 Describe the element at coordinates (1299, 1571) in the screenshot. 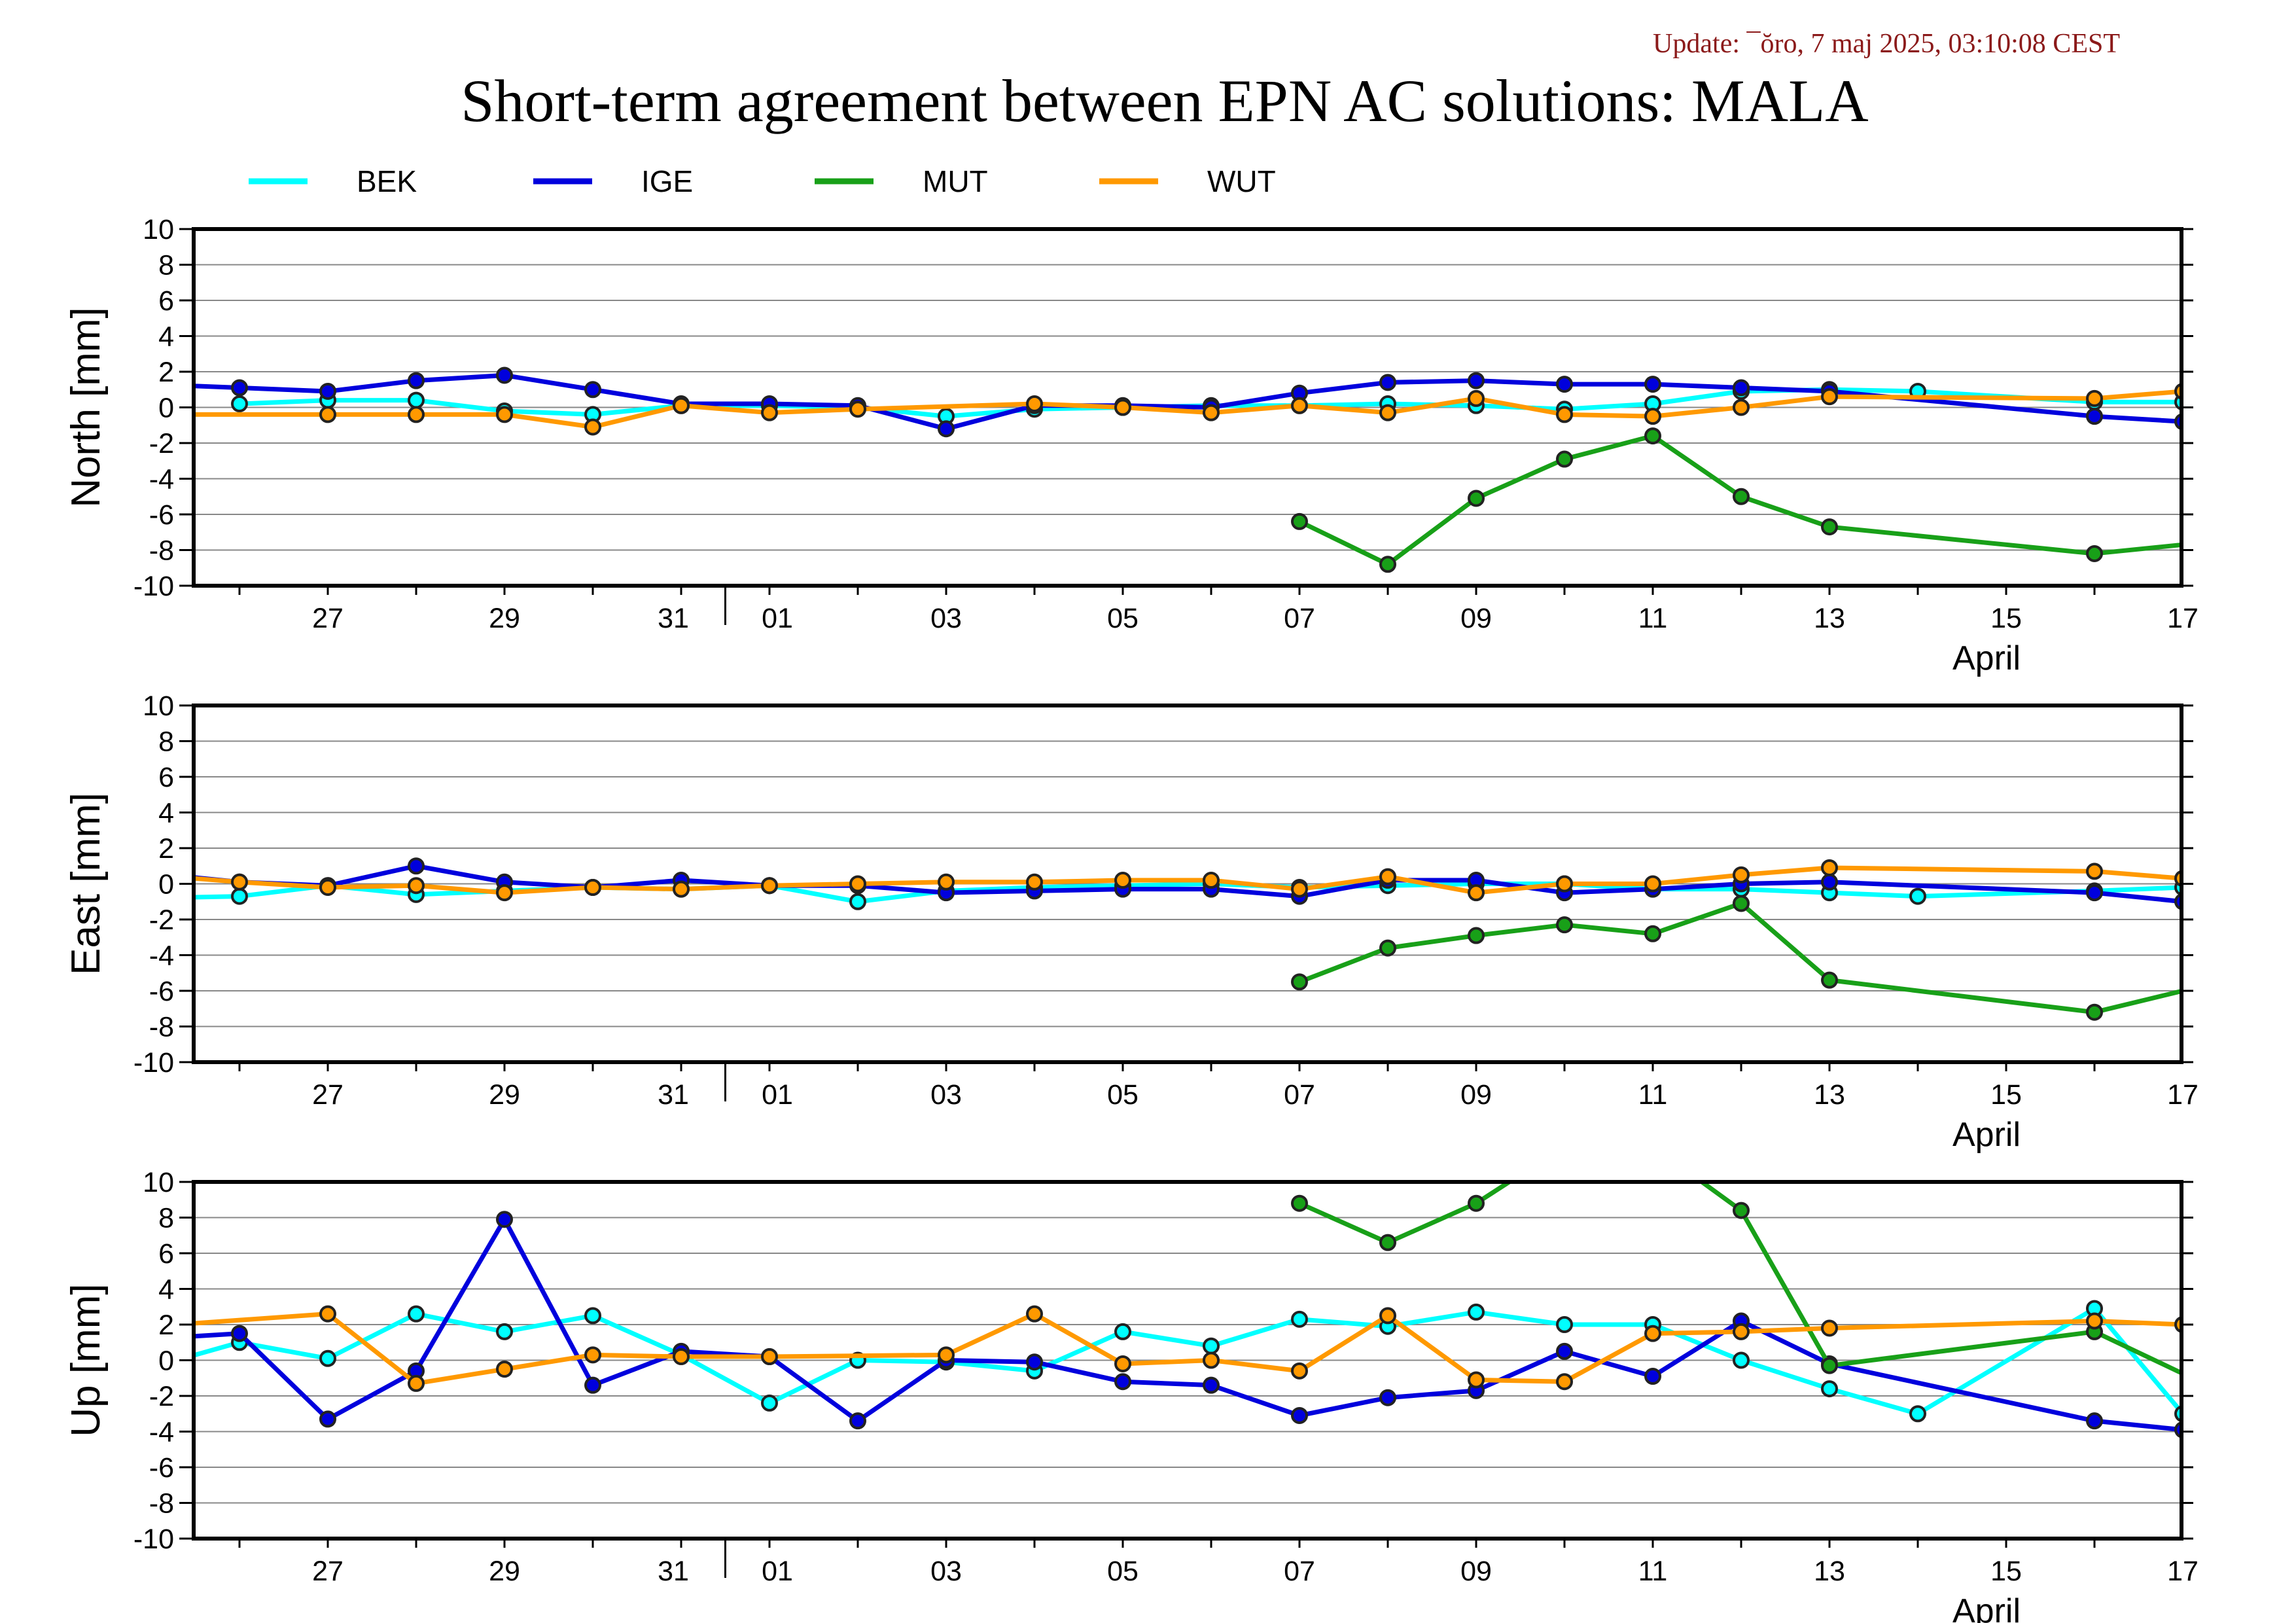

I see `x-tick-label: 07` at that location.